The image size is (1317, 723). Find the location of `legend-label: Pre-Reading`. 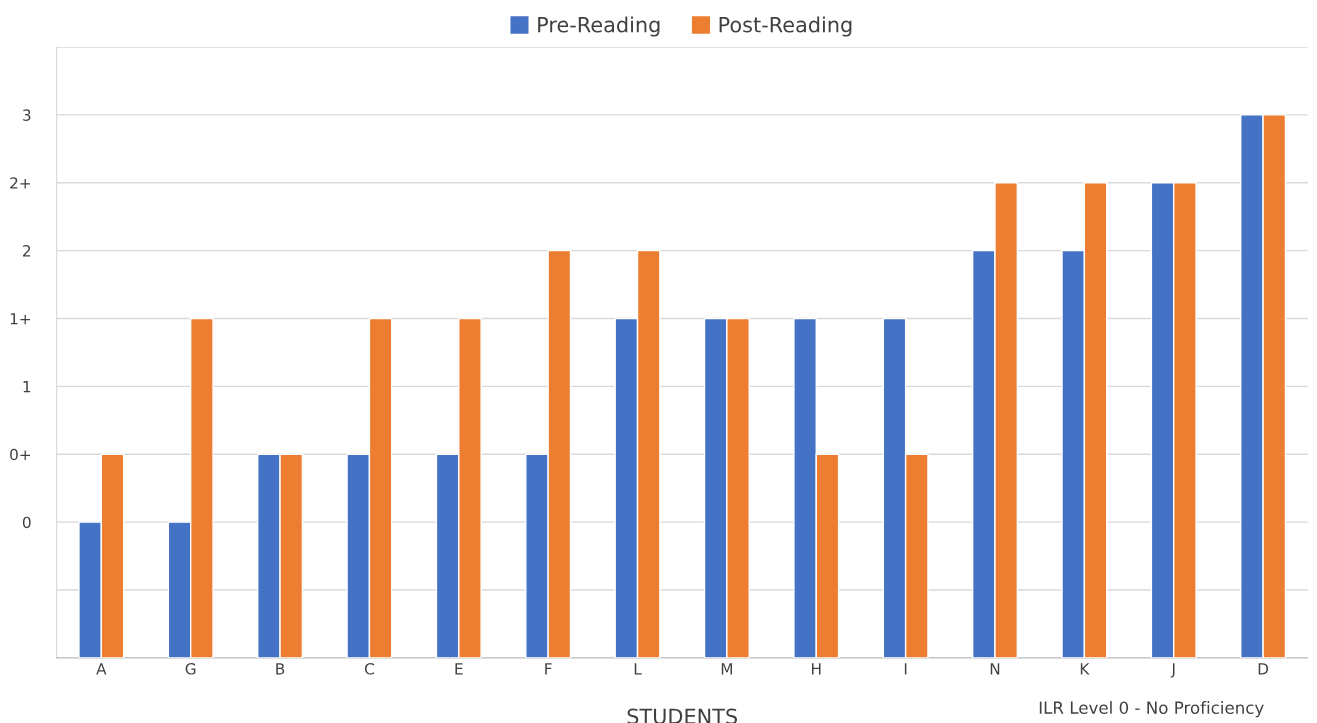

legend-label: Pre-Reading is located at coordinates (599, 26).